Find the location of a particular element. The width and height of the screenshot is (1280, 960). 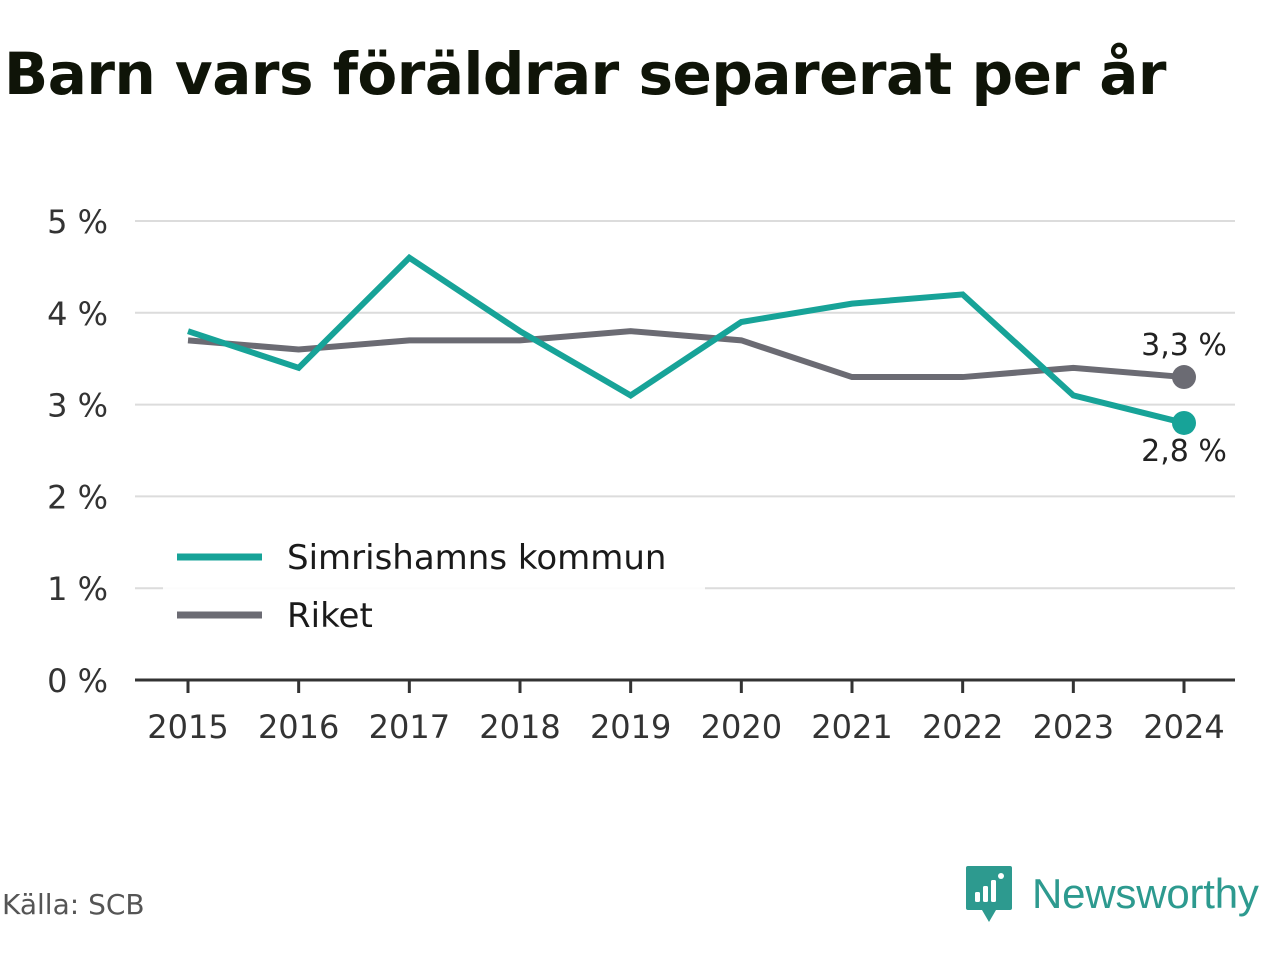

legend-background is located at coordinates (434, 588).